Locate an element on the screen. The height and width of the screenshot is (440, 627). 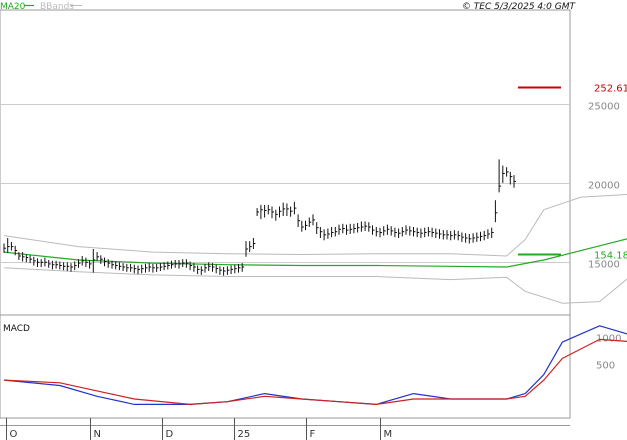
bbands-lower-line is located at coordinates (315, 285).